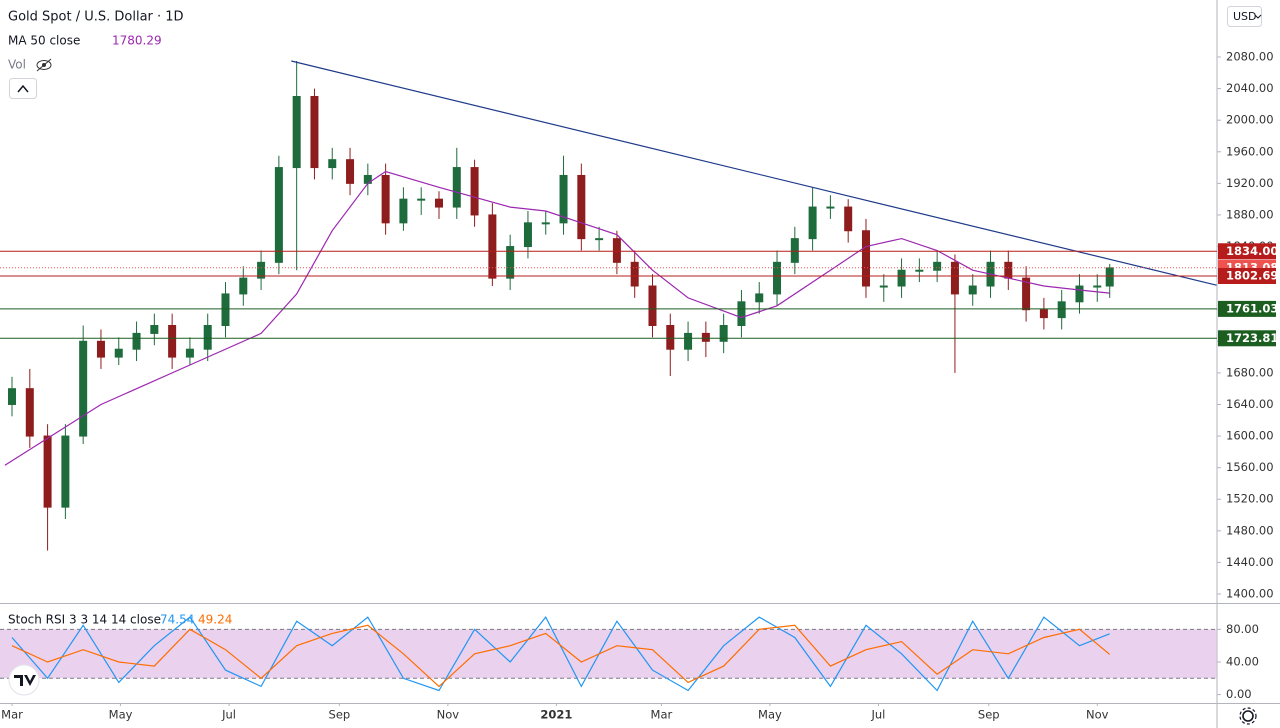 Image resolution: width=1280 pixels, height=728 pixels. Describe the element at coordinates (44, 41) in the screenshot. I see `ma-label: MA 50 close` at that location.